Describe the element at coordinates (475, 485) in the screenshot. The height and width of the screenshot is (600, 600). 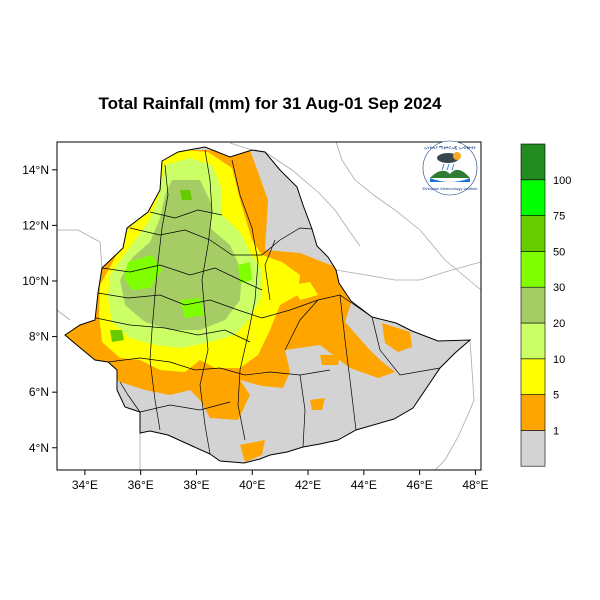
I see `x-tick-label: 48°E` at that location.